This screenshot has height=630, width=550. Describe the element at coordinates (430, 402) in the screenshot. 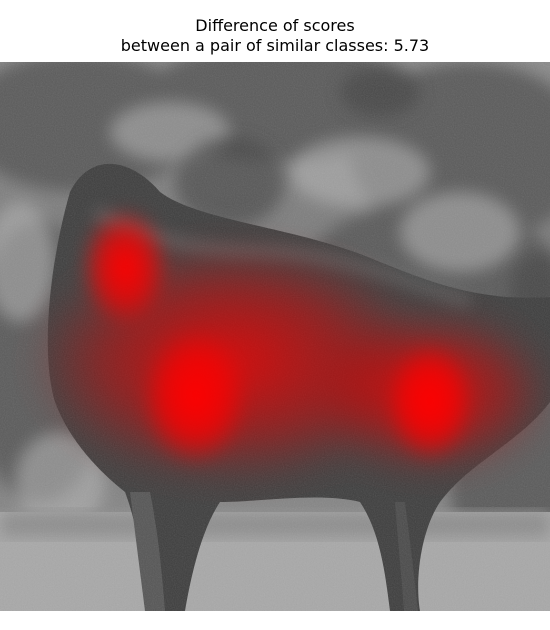

I see `hotspot-flank` at that location.